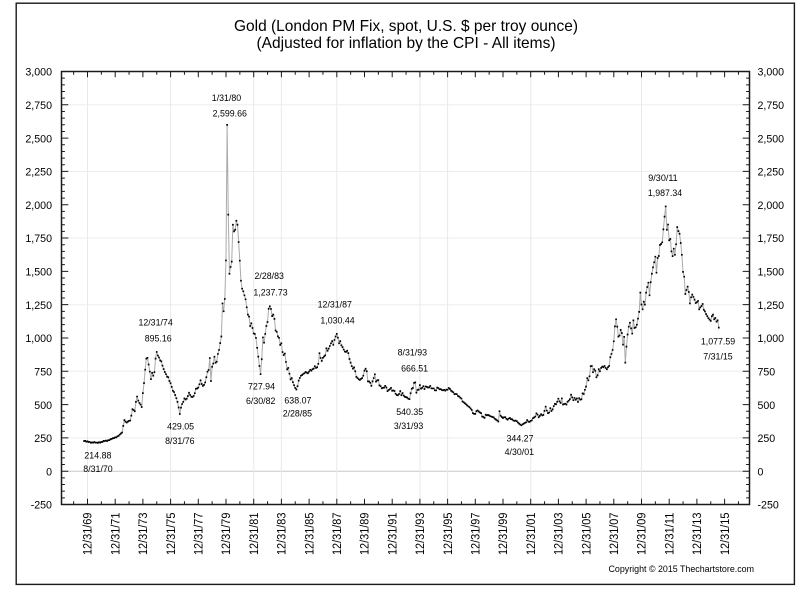 Image resolution: width=800 pixels, height=594 pixels. What do you see at coordinates (230, 113) in the screenshot?
I see `svg-text: 2,599.66` at bounding box center [230, 113].